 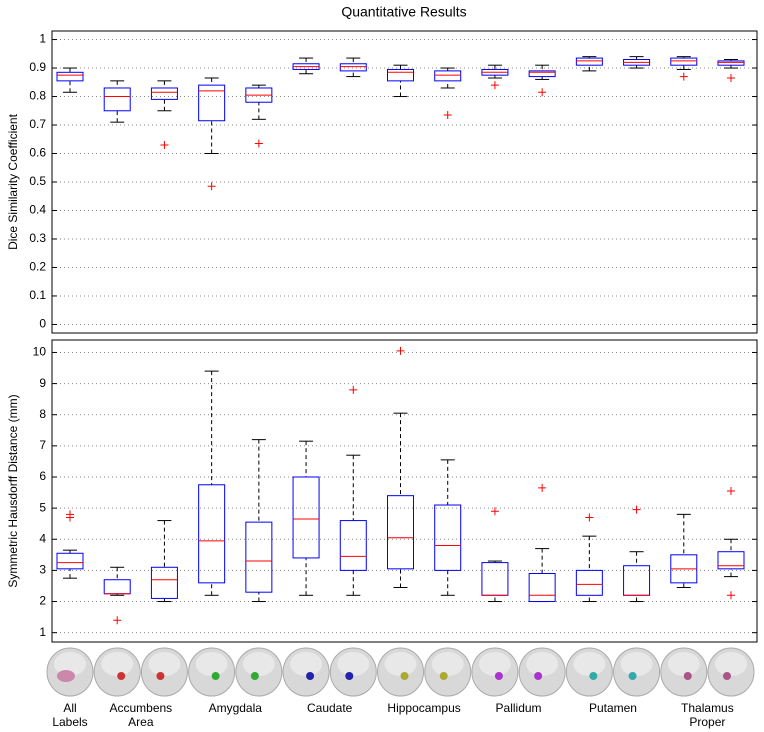 What do you see at coordinates (423, 708) in the screenshot?
I see `x-group-label: Hippocampus` at bounding box center [423, 708].